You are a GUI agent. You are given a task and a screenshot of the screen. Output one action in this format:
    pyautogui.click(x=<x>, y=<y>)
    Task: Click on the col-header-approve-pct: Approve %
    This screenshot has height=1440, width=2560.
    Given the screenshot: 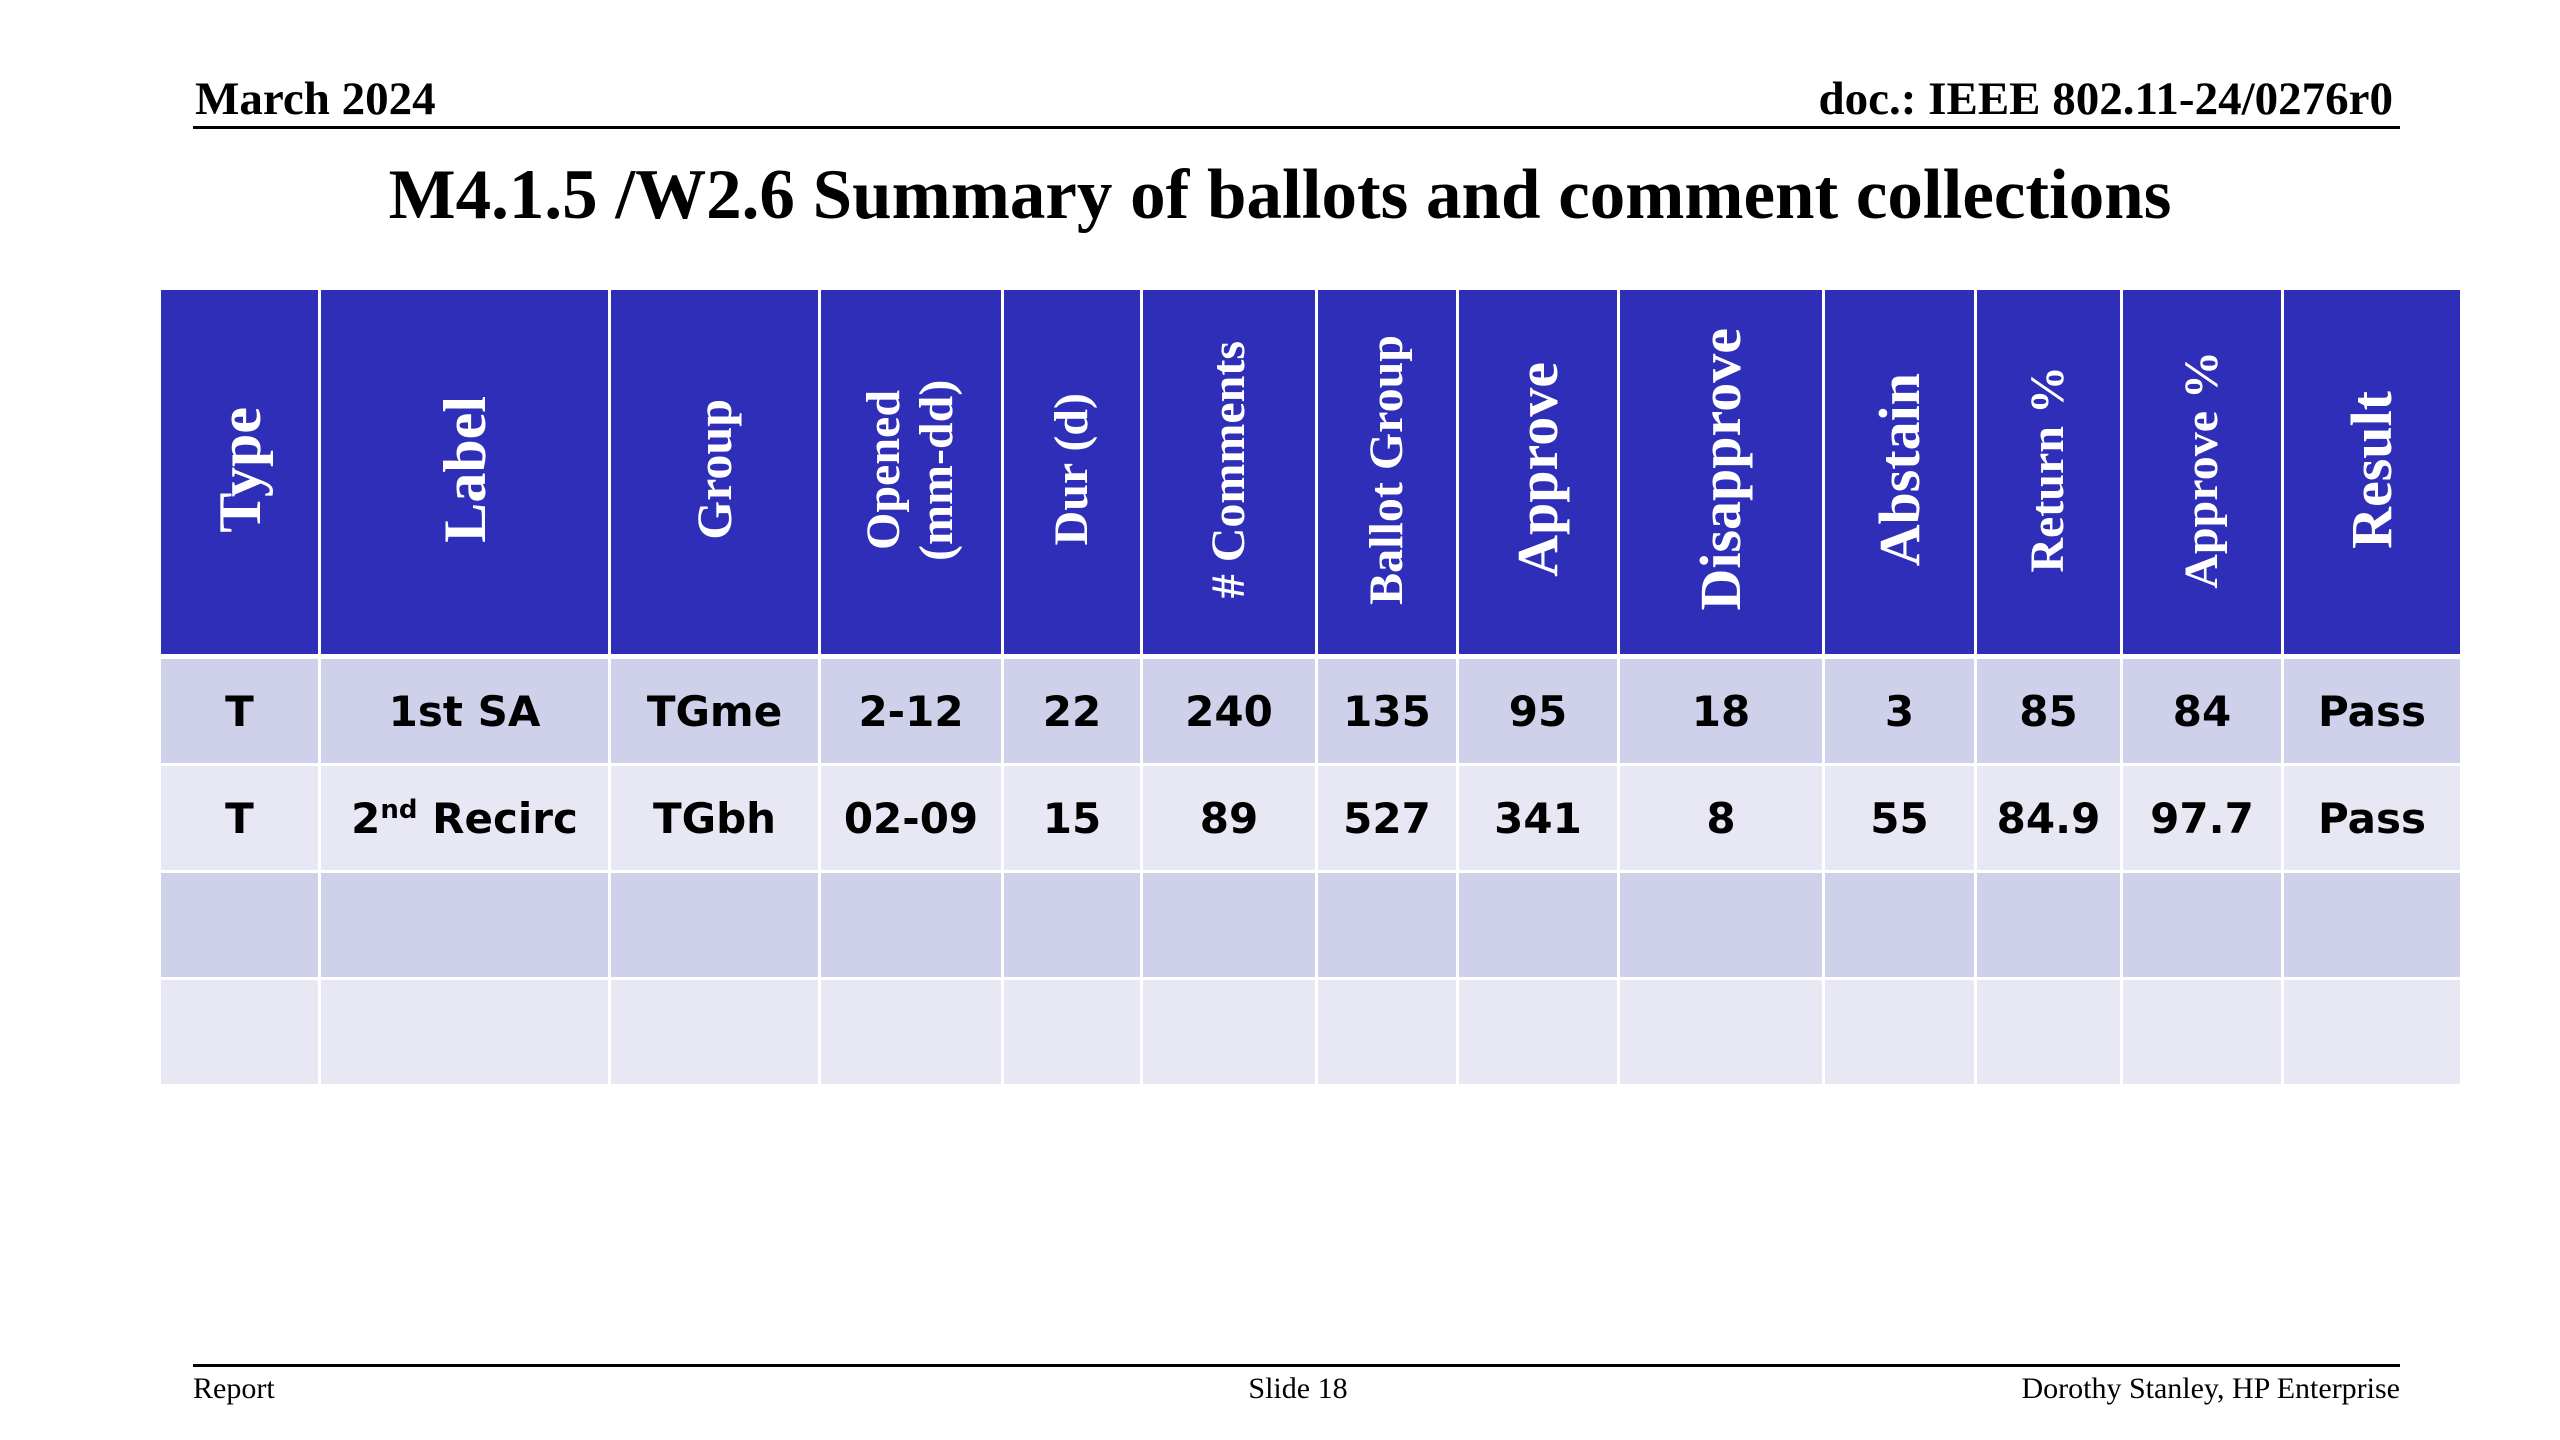 What is the action you would take?
    pyautogui.click(x=2202, y=474)
    